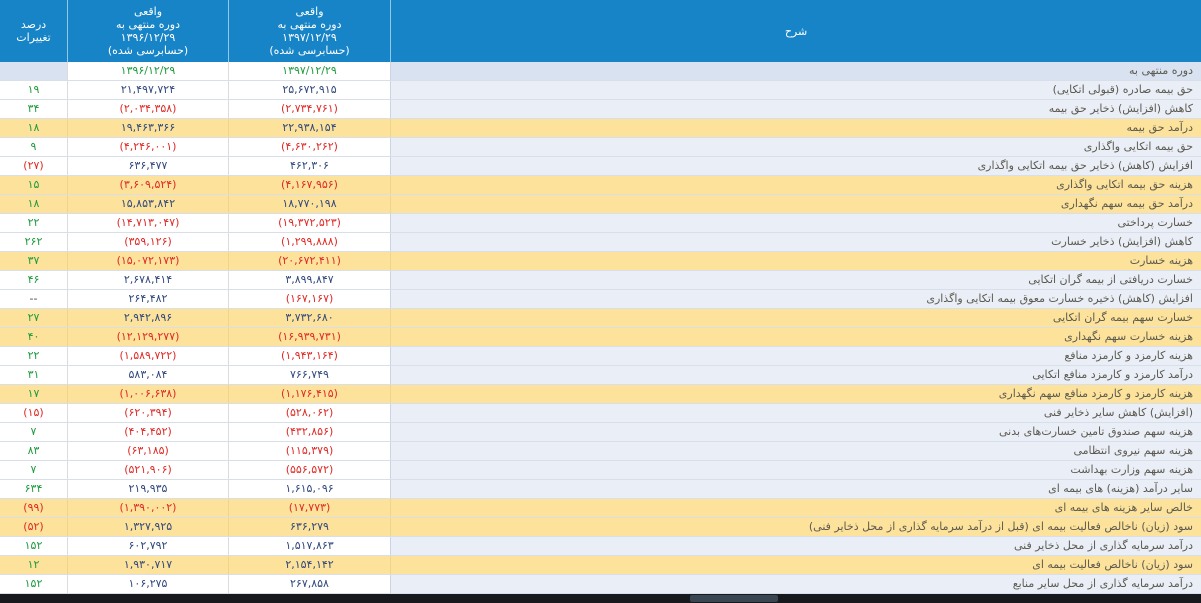 The image size is (1201, 603). Describe the element at coordinates (33, 318) in the screenshot. I see `pct-cell: ۲۷` at that location.